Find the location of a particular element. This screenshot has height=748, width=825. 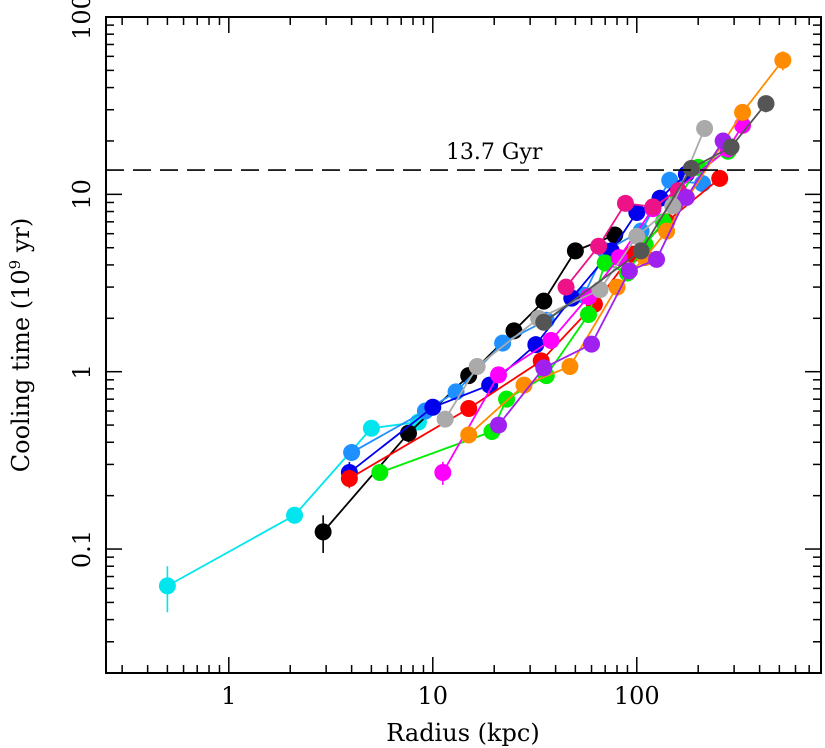

y-axis-label: Cooling time (109 yr) is located at coordinates (20, 345).